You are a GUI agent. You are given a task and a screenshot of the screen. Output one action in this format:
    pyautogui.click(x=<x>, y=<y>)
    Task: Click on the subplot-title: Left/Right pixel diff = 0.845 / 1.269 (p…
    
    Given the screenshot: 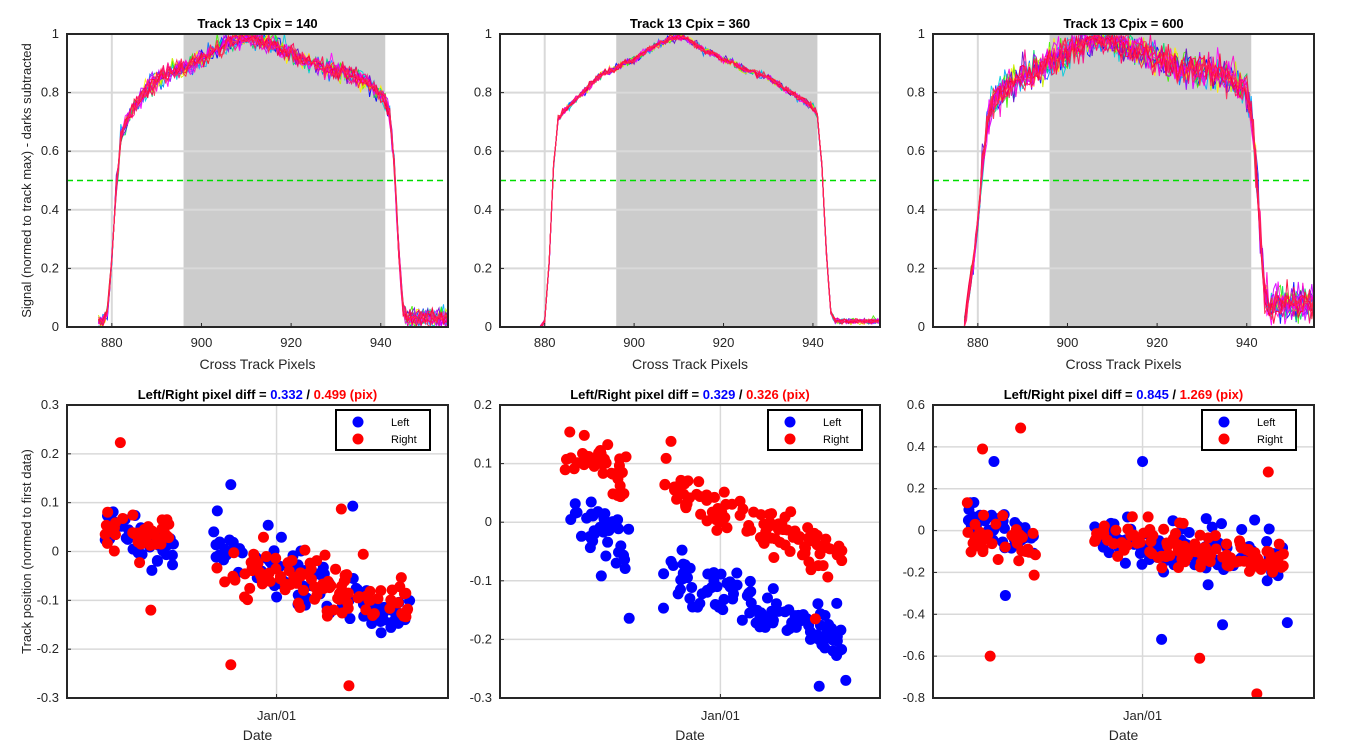 What is the action you would take?
    pyautogui.click(x=1124, y=394)
    